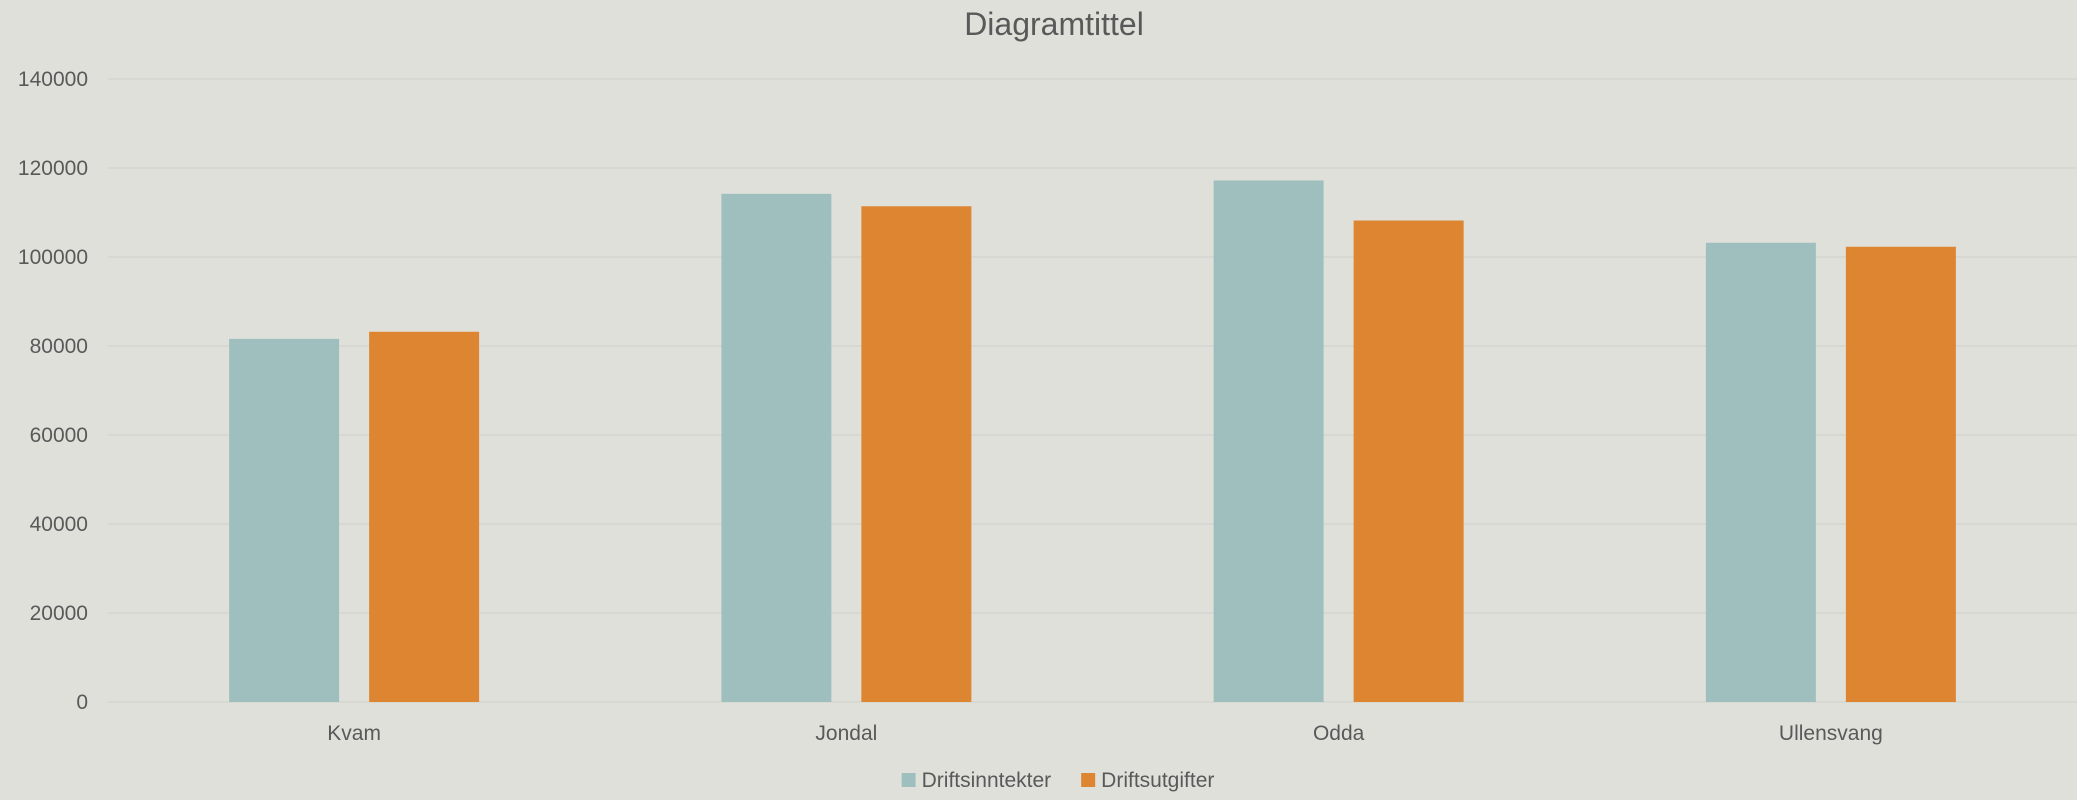  I want to click on legend-label: Driftsinntekter, so click(987, 780).